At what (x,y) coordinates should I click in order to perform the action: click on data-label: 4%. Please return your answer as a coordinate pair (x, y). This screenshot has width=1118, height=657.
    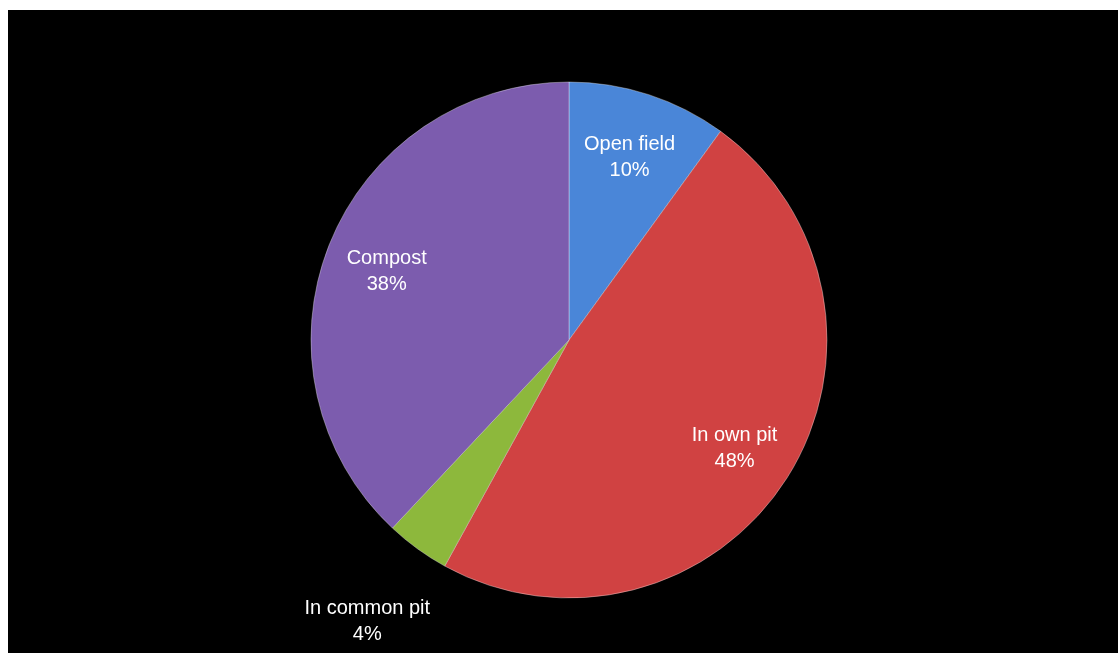
    Looking at the image, I should click on (367, 632).